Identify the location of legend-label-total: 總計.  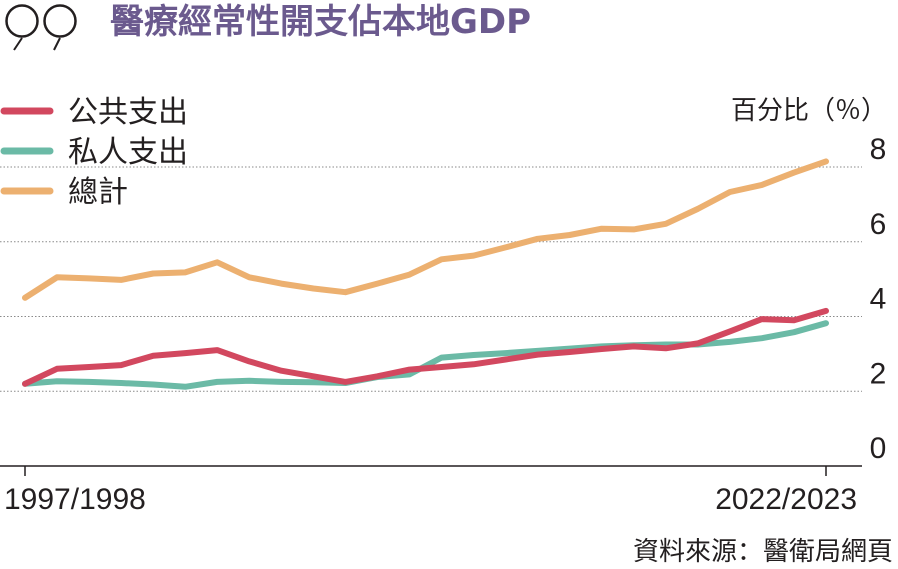
(98, 192).